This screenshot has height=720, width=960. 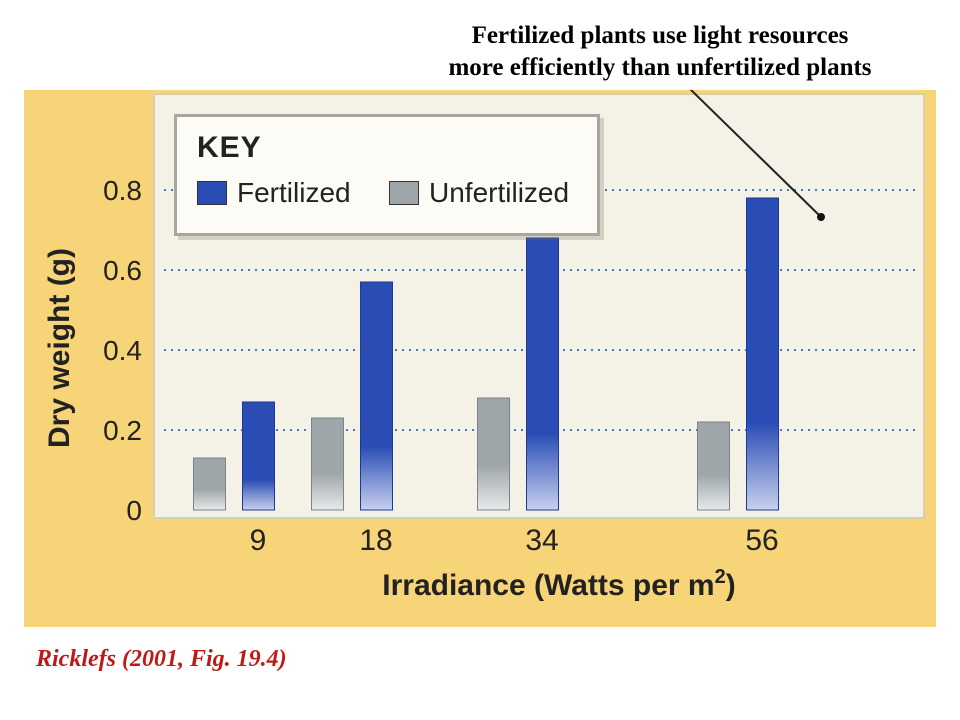 I want to click on y-tick-label: 0.6, so click(x=122, y=270).